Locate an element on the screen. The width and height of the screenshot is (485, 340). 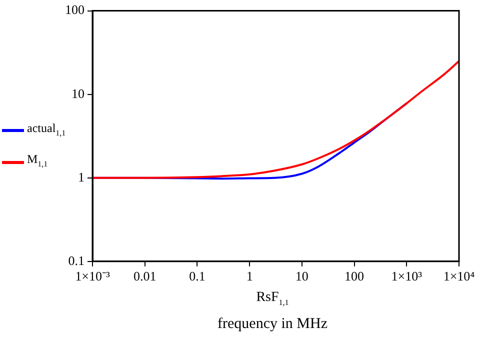
x-tick-label: 0.1 is located at coordinates (197, 276).